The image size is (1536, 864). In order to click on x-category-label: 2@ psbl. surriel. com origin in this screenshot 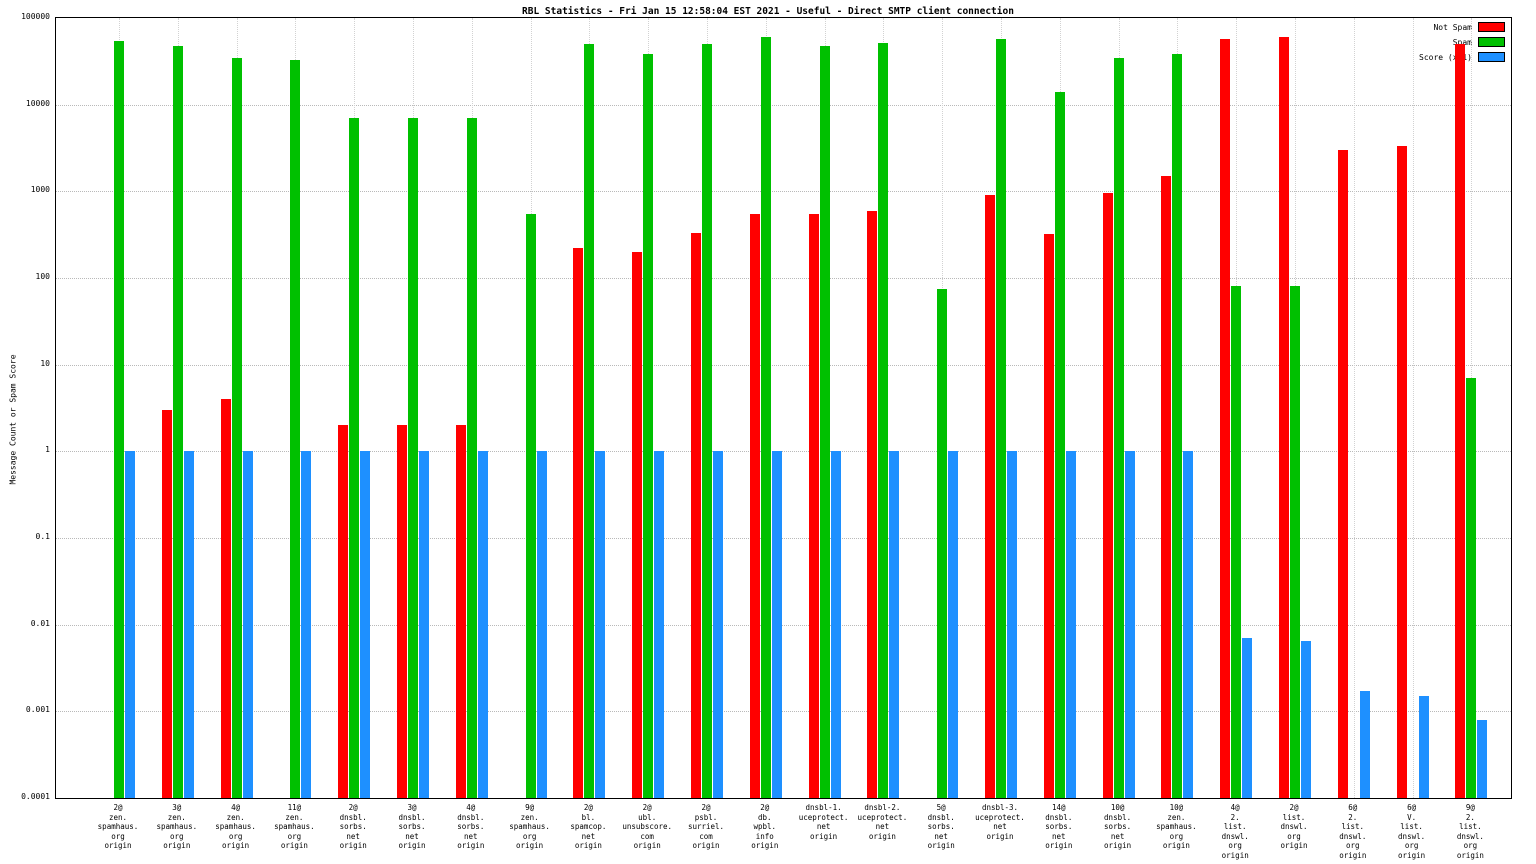, I will do `click(706, 826)`.